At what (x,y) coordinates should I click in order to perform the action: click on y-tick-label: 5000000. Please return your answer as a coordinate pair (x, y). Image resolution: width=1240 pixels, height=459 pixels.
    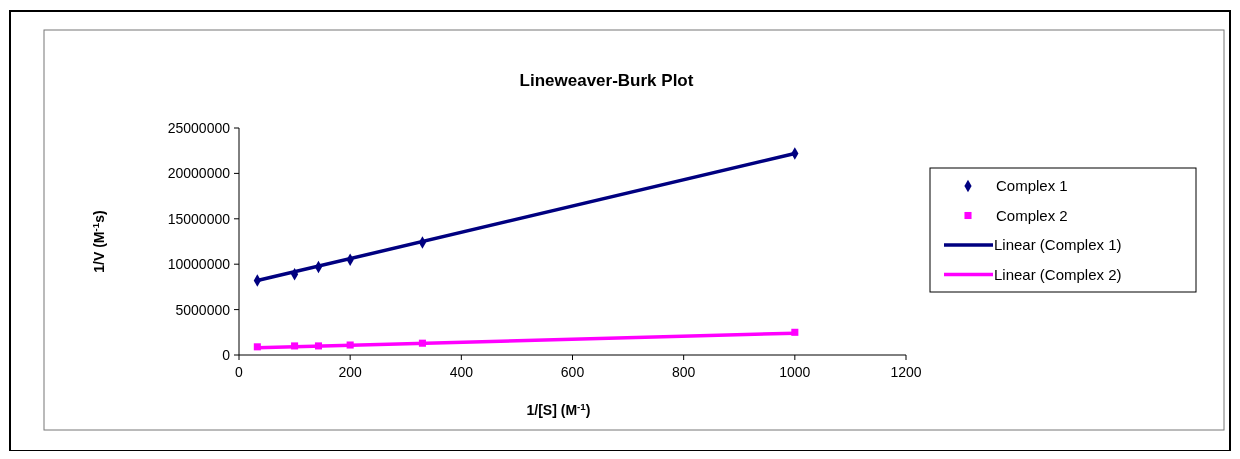
    Looking at the image, I should click on (203, 309).